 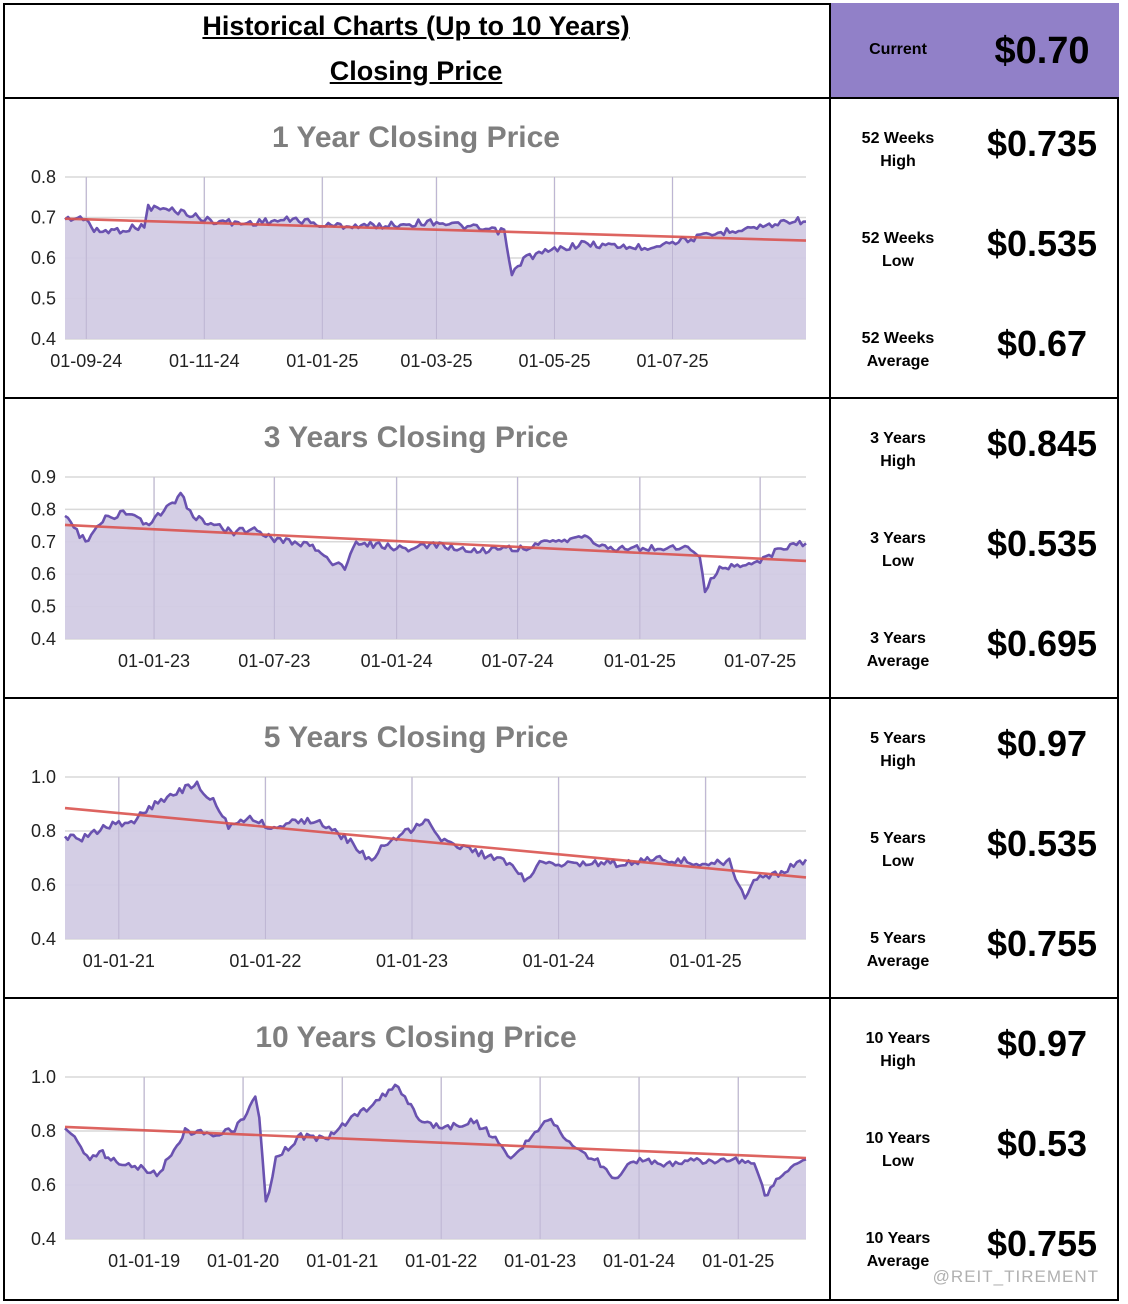 I want to click on x-tick-label: 01-05-25, so click(x=554, y=361).